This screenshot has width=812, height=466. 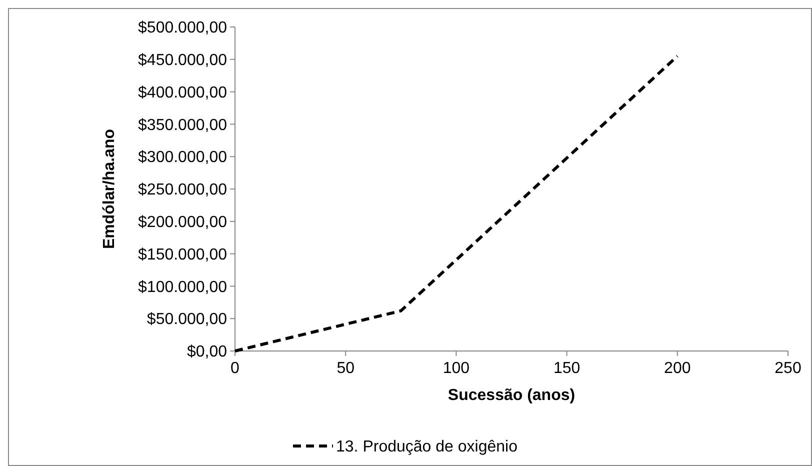 What do you see at coordinates (345, 368) in the screenshot?
I see `x-tick-label: 50` at bounding box center [345, 368].